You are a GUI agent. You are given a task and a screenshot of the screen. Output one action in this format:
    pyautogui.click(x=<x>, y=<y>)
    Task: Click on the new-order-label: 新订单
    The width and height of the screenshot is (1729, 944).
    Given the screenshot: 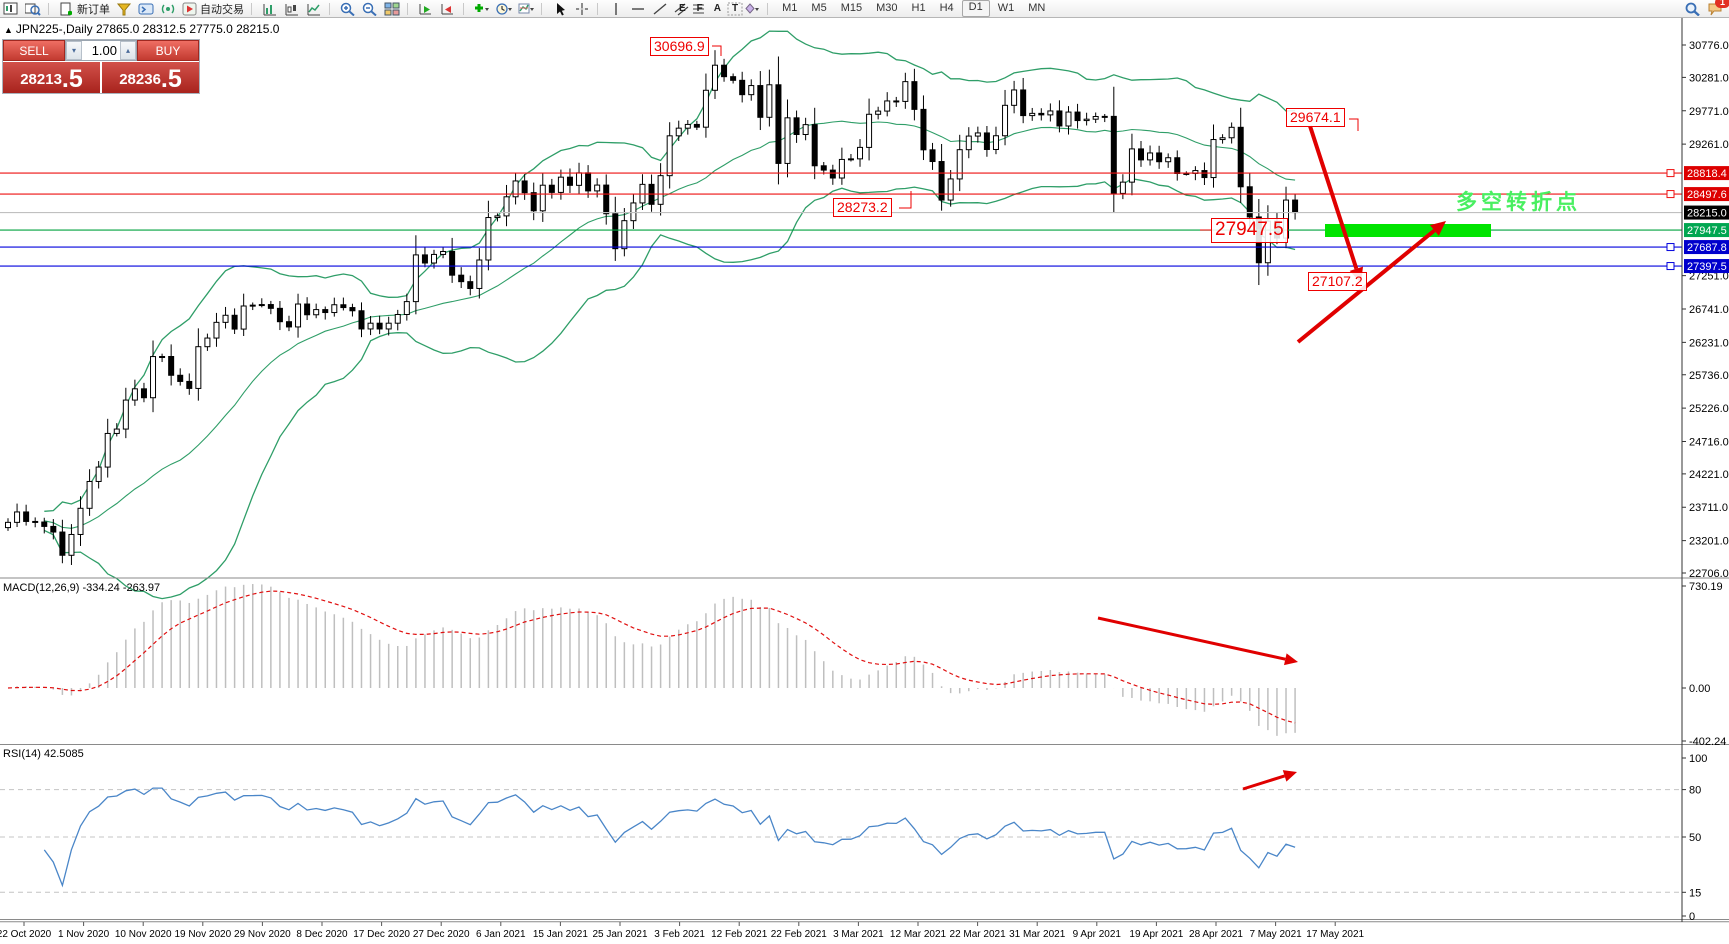 What is the action you would take?
    pyautogui.click(x=93, y=9)
    